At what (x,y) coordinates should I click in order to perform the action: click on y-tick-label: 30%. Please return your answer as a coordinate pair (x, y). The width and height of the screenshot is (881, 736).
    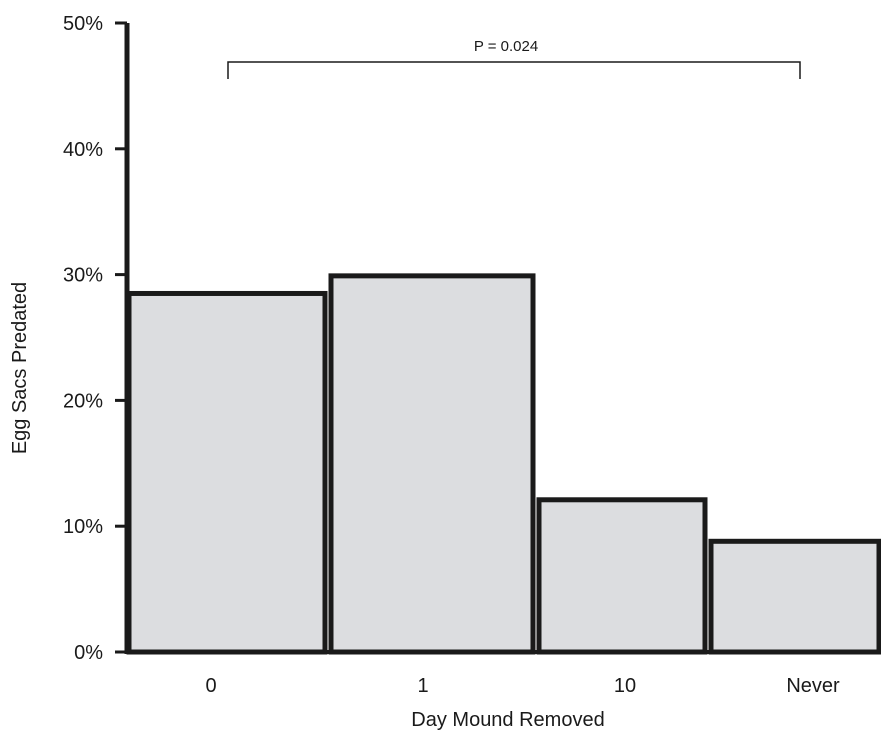
    Looking at the image, I should click on (83, 276).